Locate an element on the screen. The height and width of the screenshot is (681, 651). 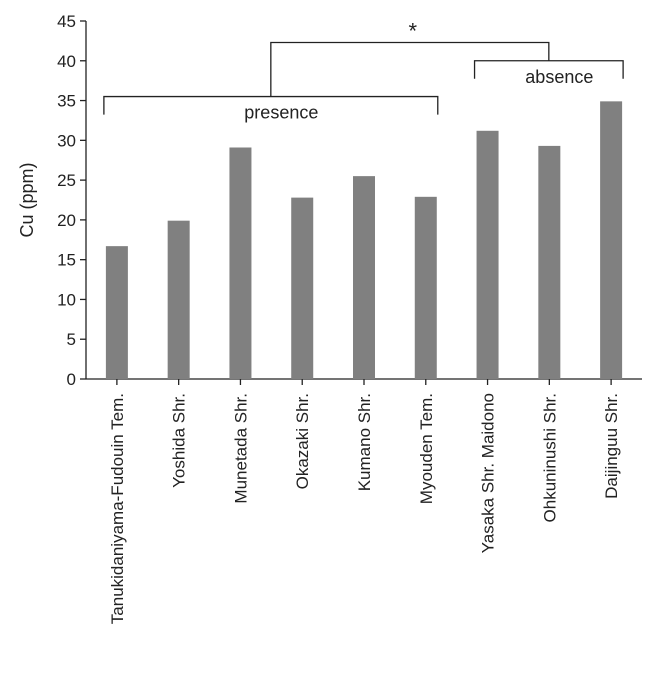
significance-bracket is located at coordinates (410, 69).